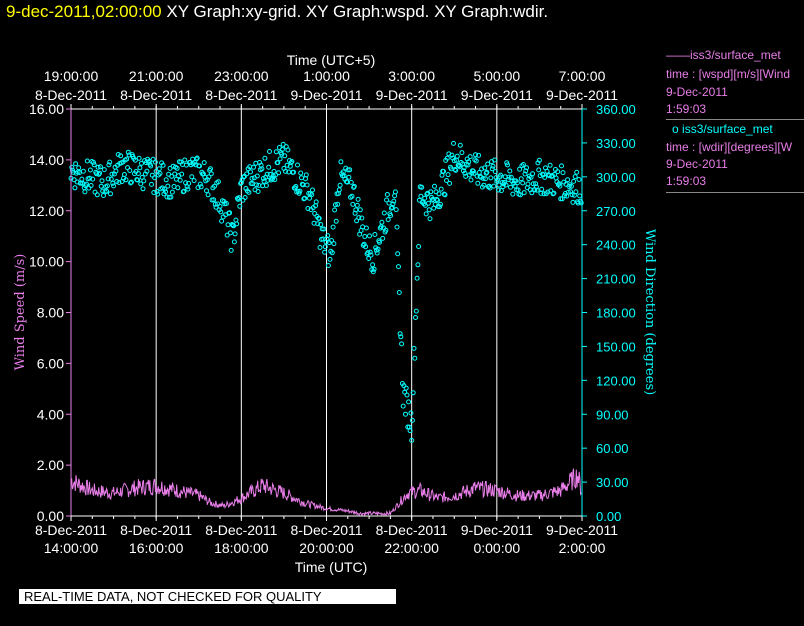  I want to click on bottom-tick-time: 20:00:00, so click(326, 548).